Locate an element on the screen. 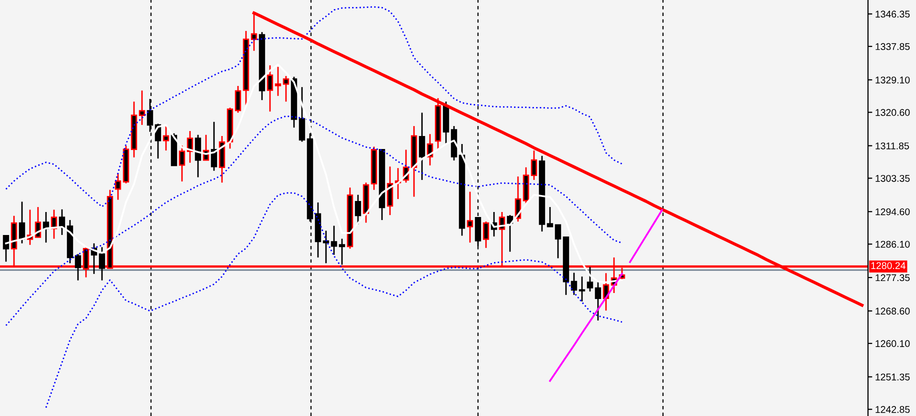 The height and width of the screenshot is (416, 916). y-tick-label: 1251.35 is located at coordinates (893, 377).